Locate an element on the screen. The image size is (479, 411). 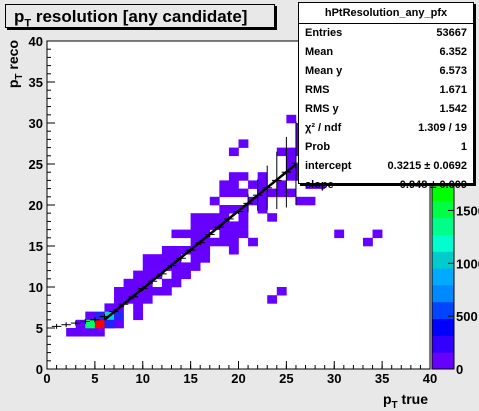
y-tick-label: 40 is located at coordinates (36, 41).